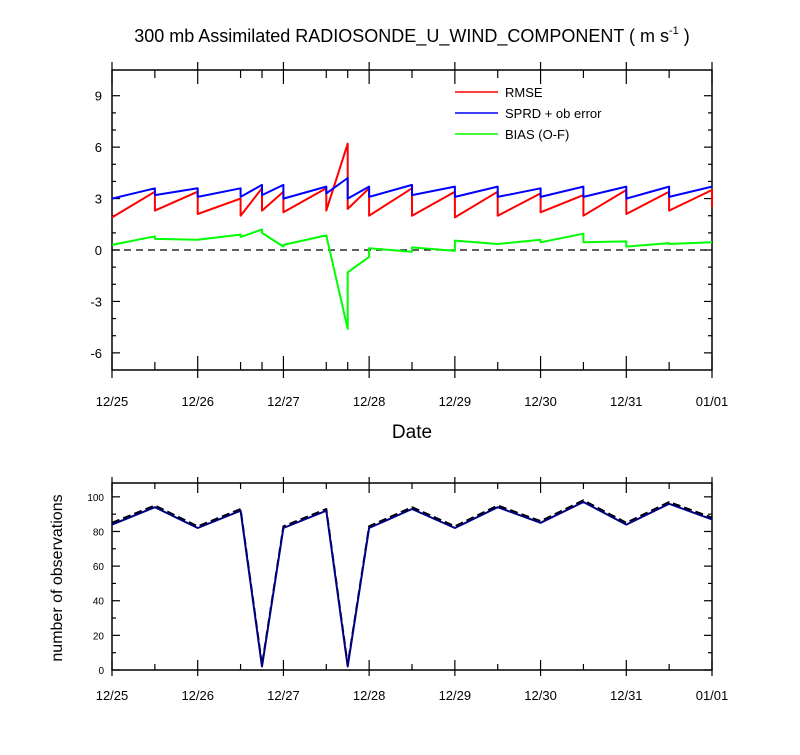 The image size is (800, 755). I want to click on bottom-xtick-label: 01/01, so click(712, 695).